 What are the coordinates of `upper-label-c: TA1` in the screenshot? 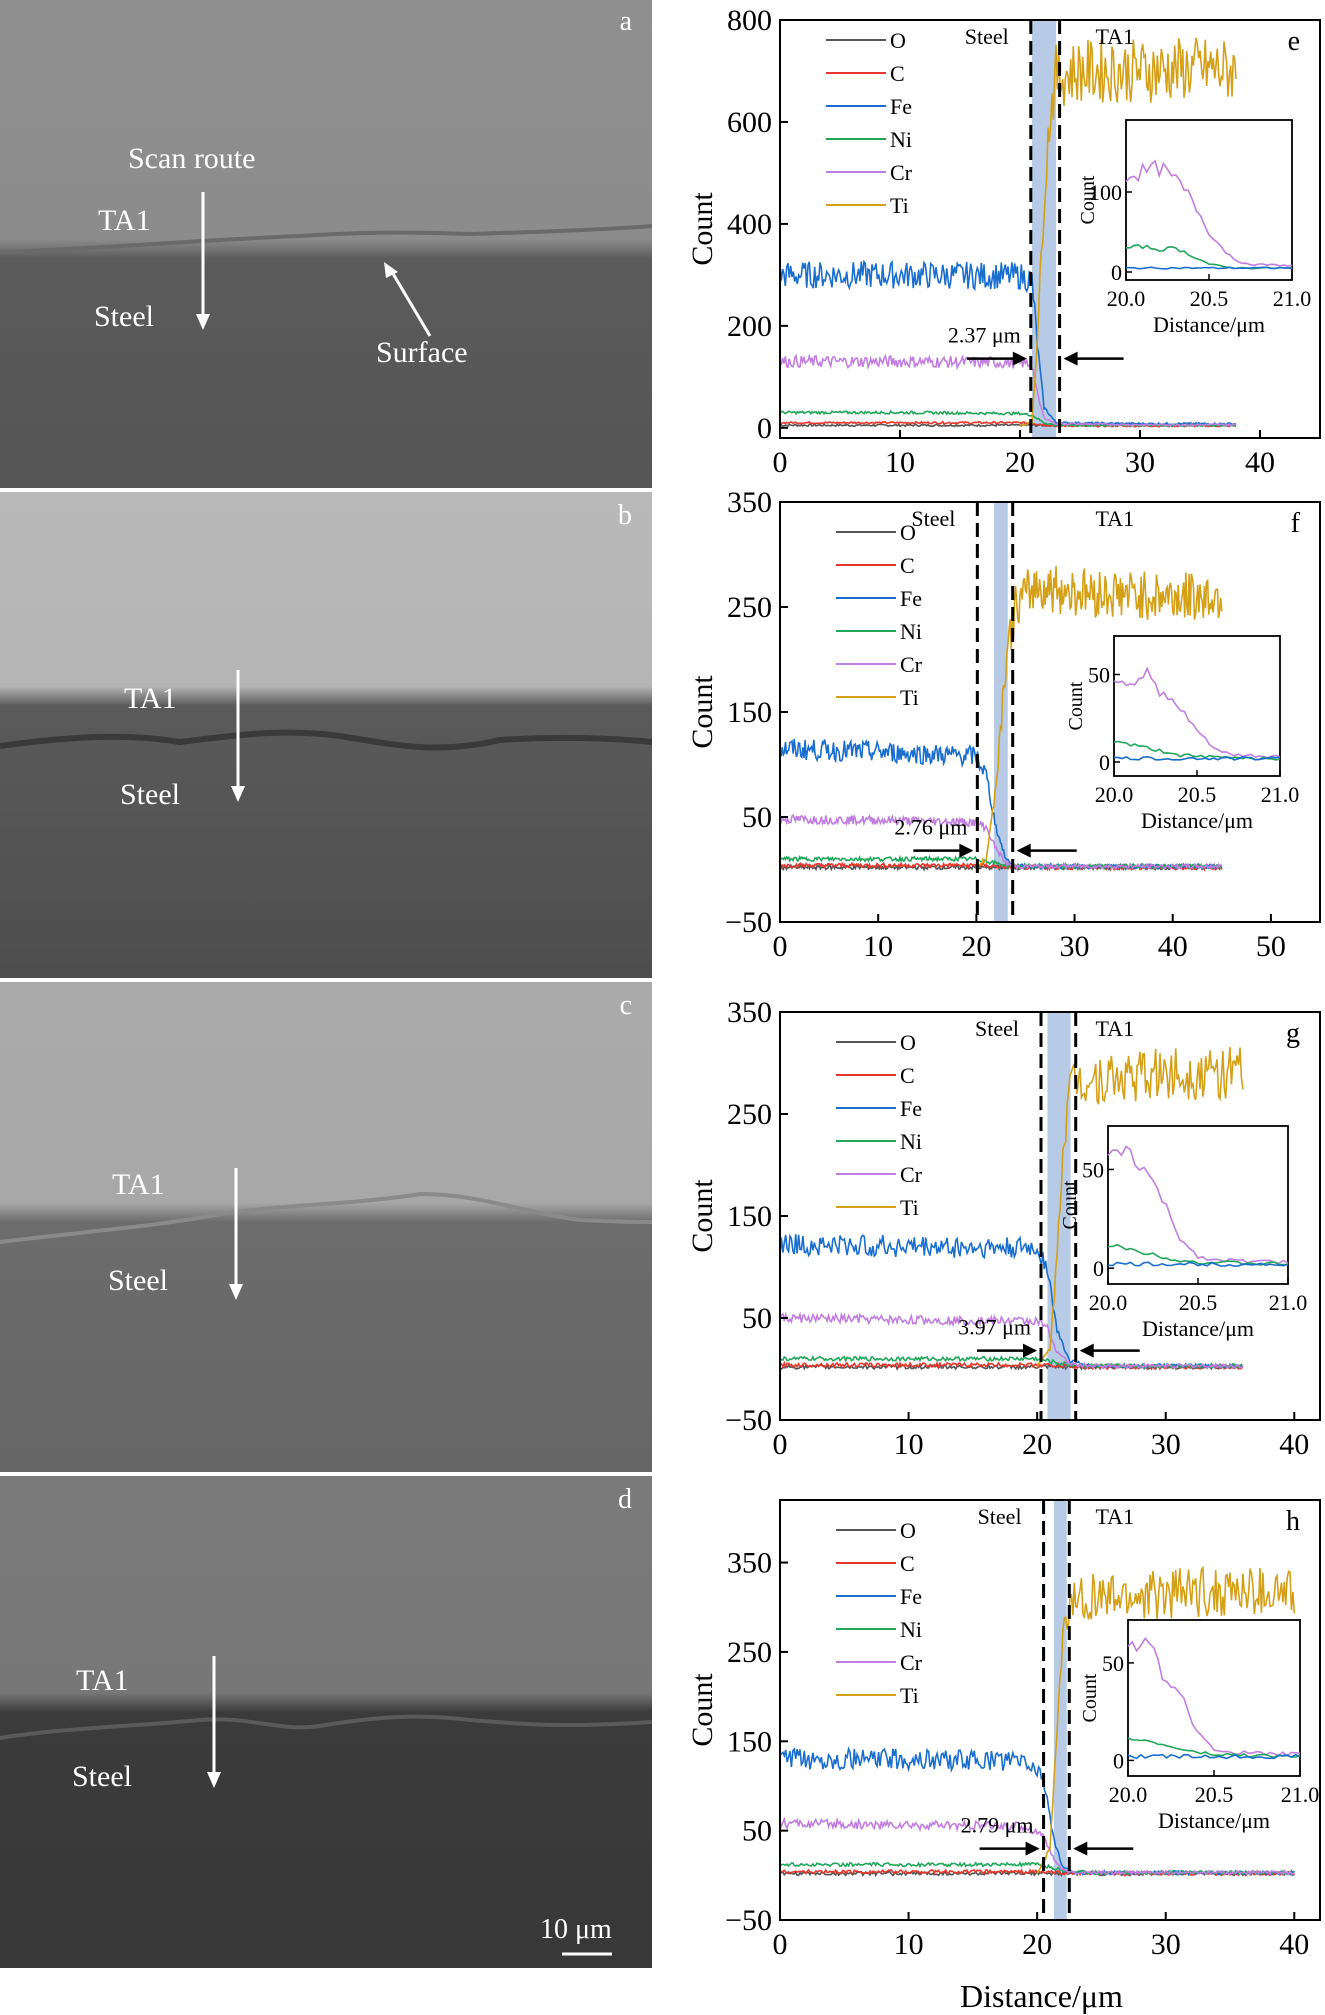 It's located at (138, 1184).